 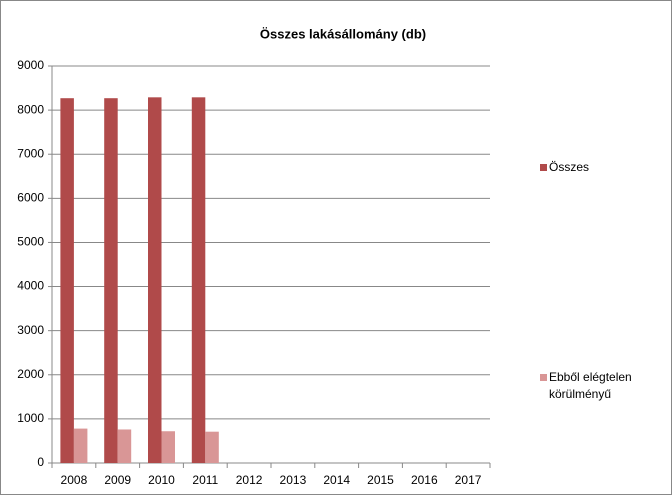 What do you see at coordinates (30, 418) in the screenshot?
I see `y-tick-label: 1000` at bounding box center [30, 418].